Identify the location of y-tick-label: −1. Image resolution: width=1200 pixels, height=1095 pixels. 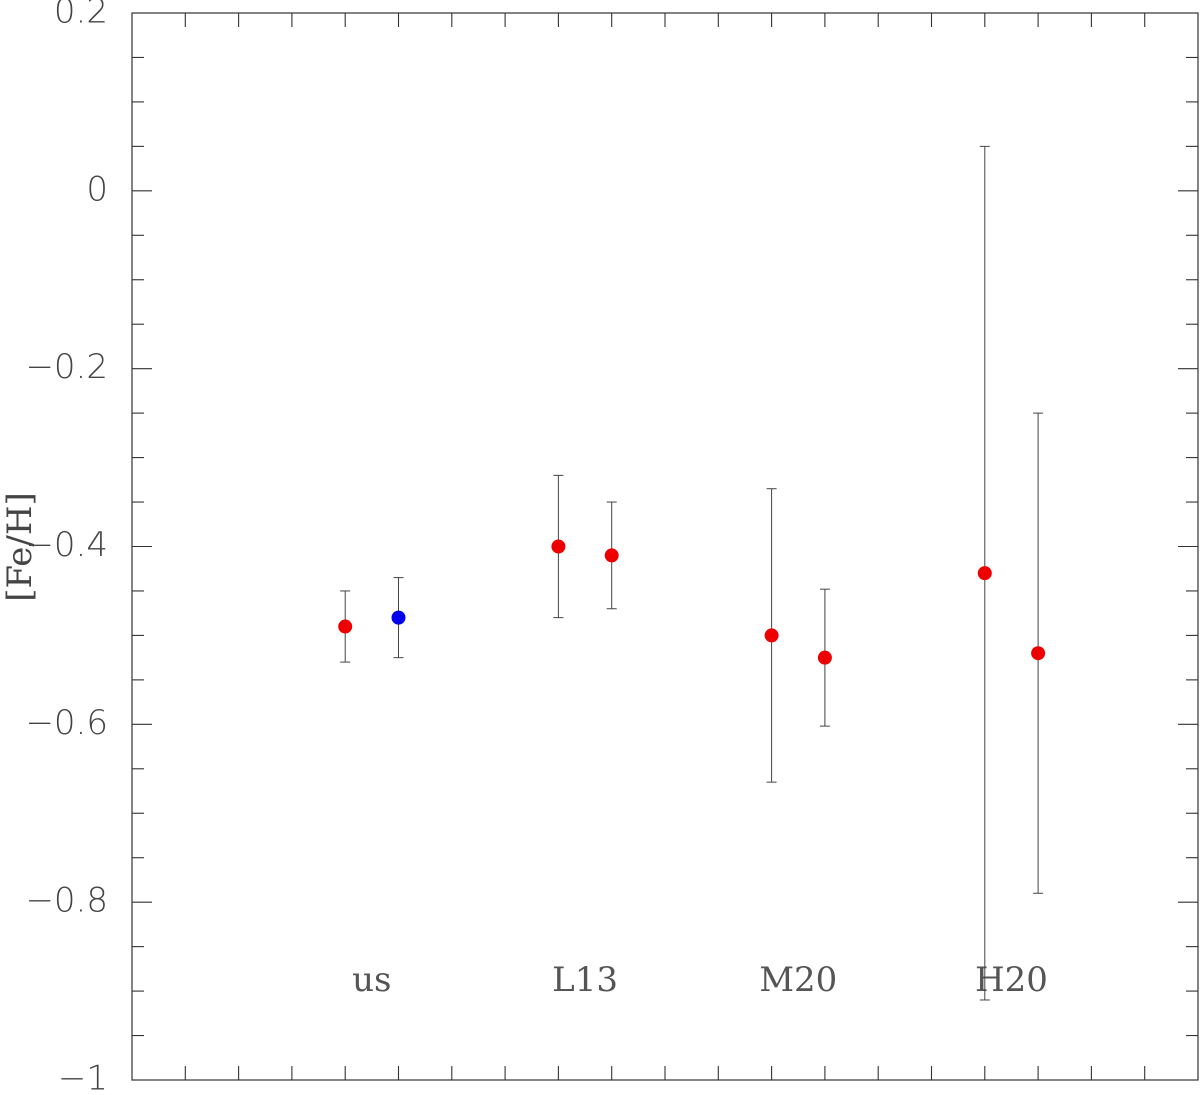
(83, 1077).